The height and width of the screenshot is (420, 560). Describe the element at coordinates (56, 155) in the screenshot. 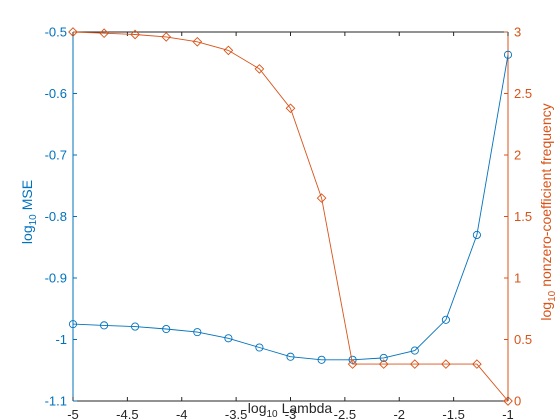

I see `left-y-tick-label: -0.7` at that location.